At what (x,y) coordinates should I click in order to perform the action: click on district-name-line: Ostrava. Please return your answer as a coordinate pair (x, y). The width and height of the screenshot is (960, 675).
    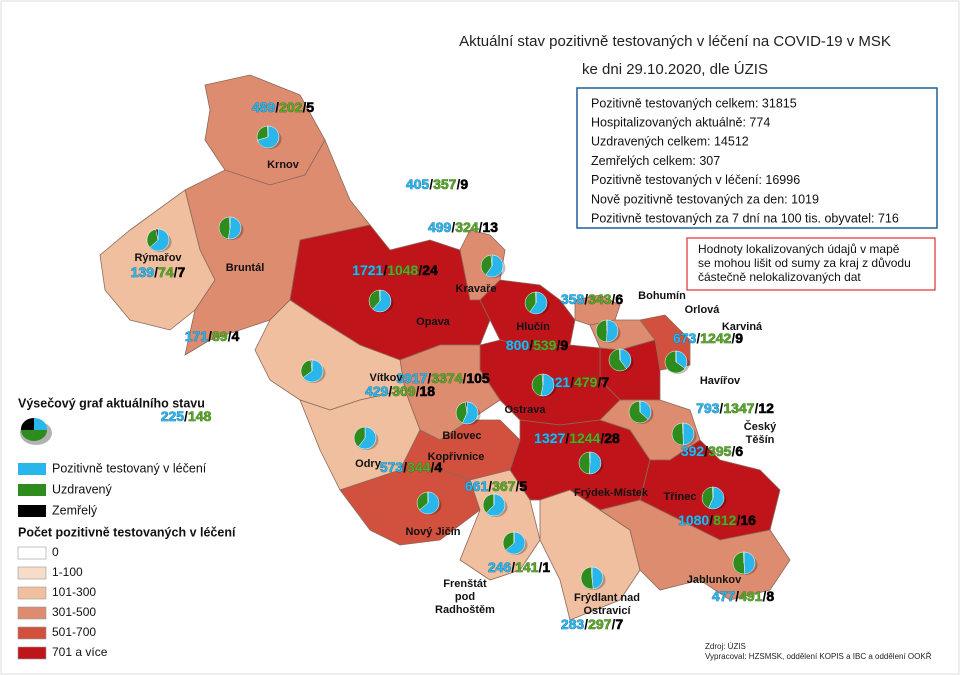
    Looking at the image, I should click on (526, 410).